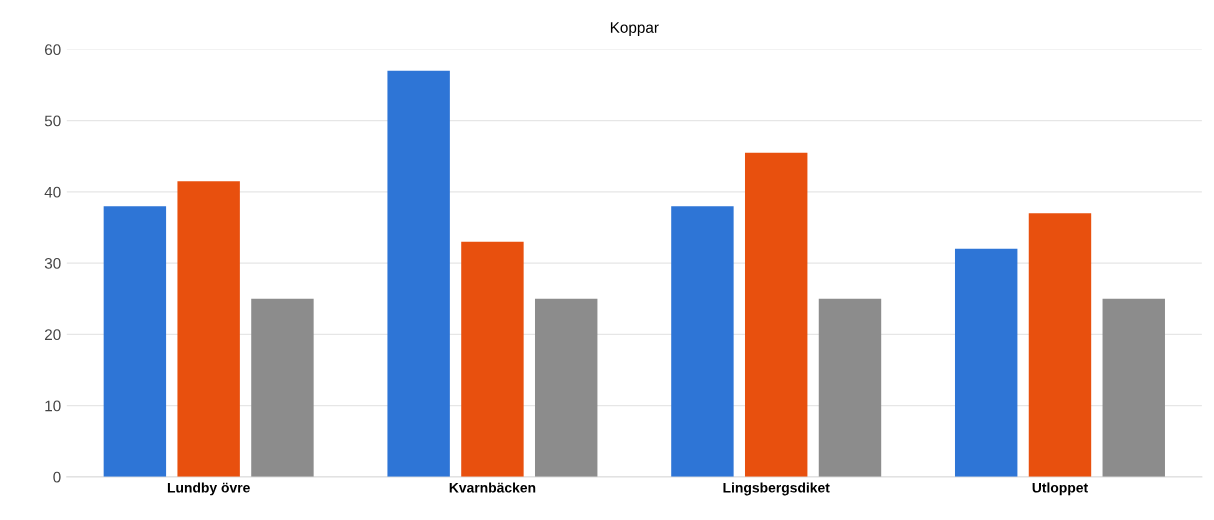 Image resolution: width=1214 pixels, height=520 pixels. What do you see at coordinates (1060, 489) in the screenshot?
I see `x-tick-label: Utloppet` at bounding box center [1060, 489].